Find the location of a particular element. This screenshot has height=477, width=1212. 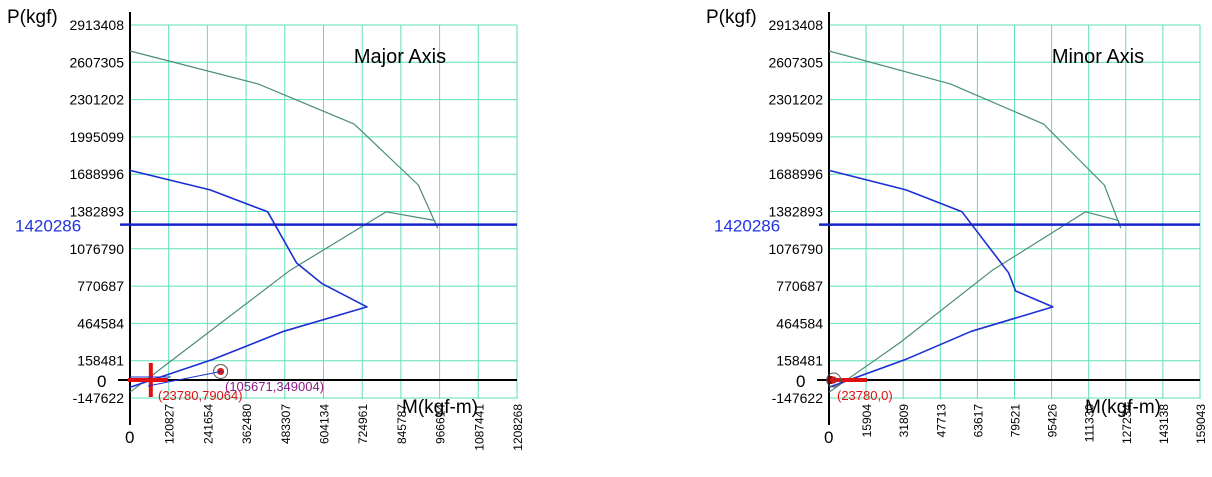

x-tick-label: 120827 is located at coordinates (170, 424).